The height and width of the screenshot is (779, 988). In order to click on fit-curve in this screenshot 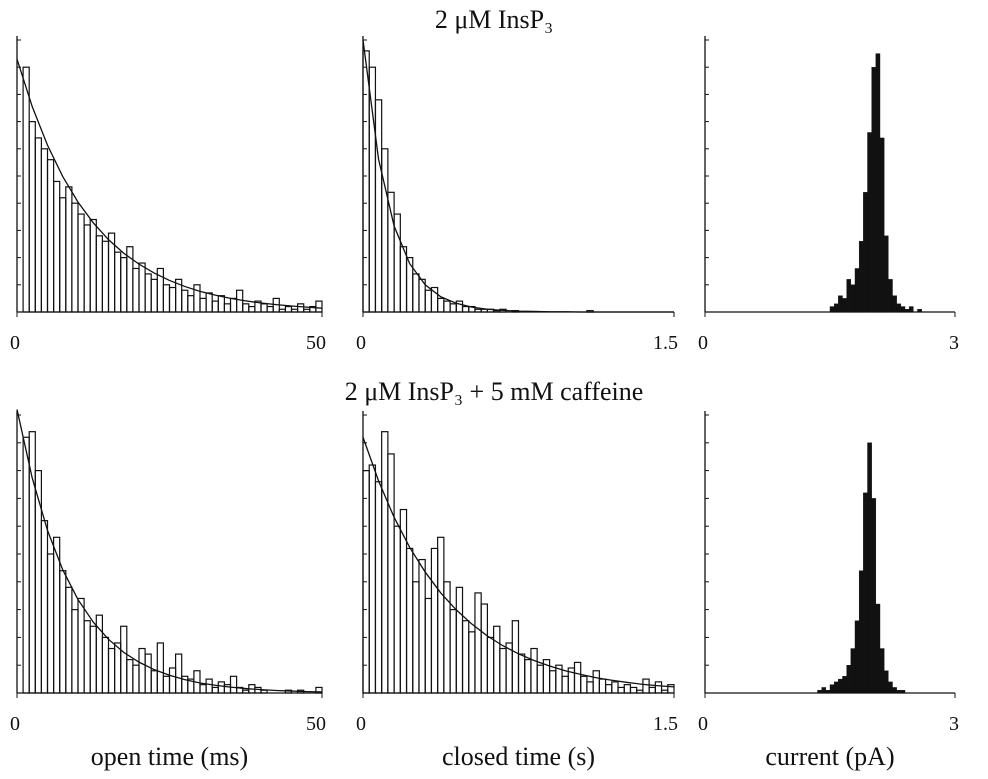, I will do `click(169, 183)`.